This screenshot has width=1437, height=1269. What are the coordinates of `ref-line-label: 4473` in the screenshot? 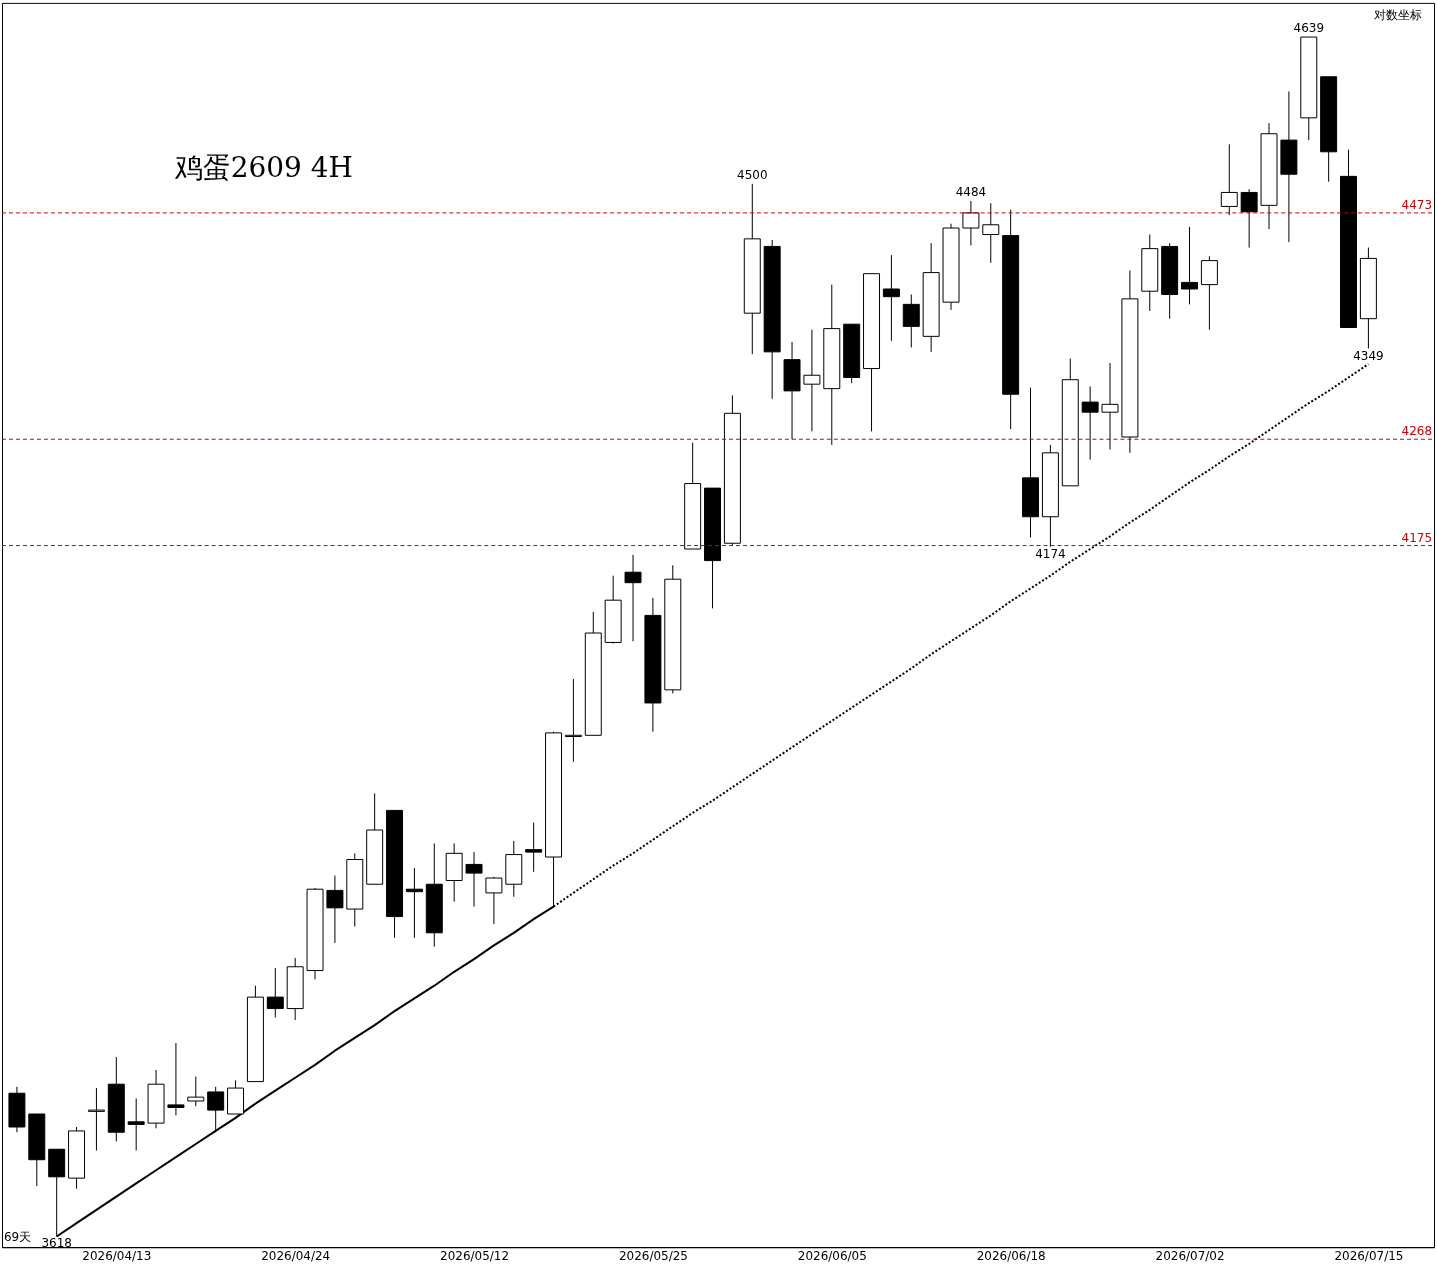 It's located at (1417, 204).